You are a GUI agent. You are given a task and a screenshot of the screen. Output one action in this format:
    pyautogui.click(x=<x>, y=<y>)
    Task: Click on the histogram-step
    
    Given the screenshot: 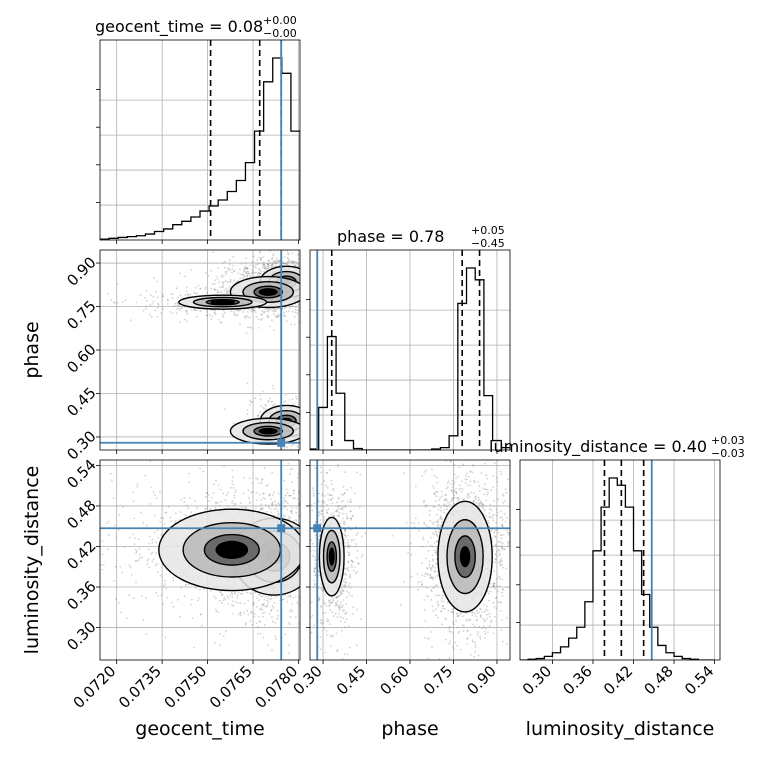 What is the action you would take?
    pyautogui.click(x=410, y=358)
    